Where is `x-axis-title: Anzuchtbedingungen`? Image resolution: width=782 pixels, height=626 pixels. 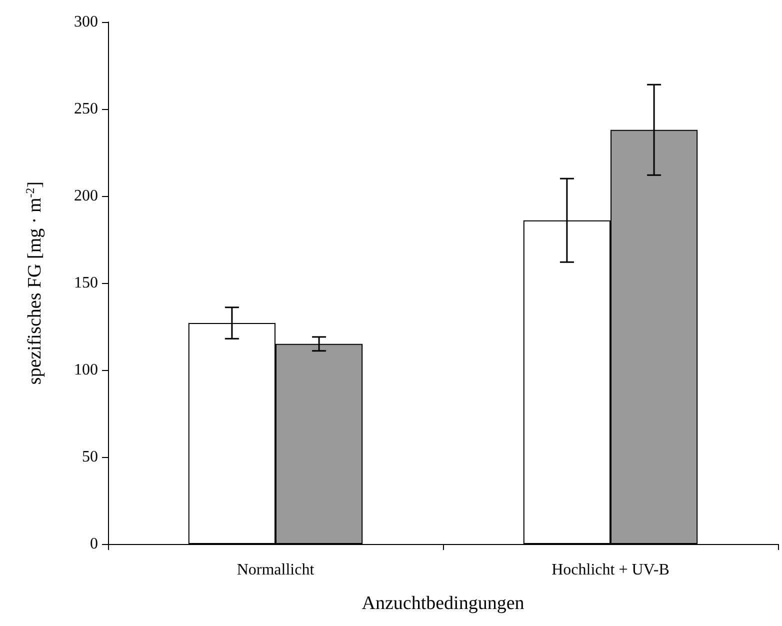 x-axis-title: Anzuchtbedingungen is located at coordinates (443, 603).